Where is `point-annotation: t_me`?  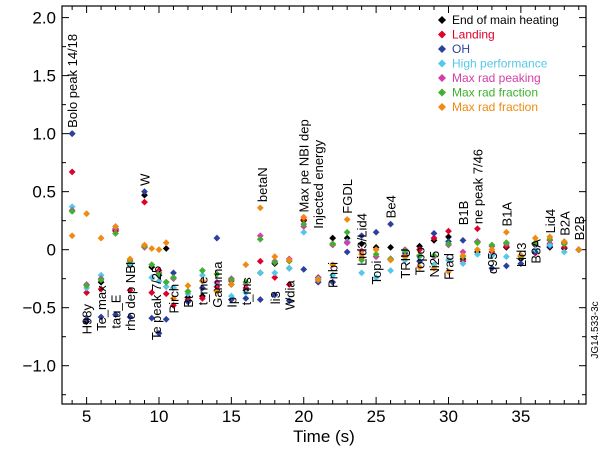
point-annotation: t_me is located at coordinates (202, 290).